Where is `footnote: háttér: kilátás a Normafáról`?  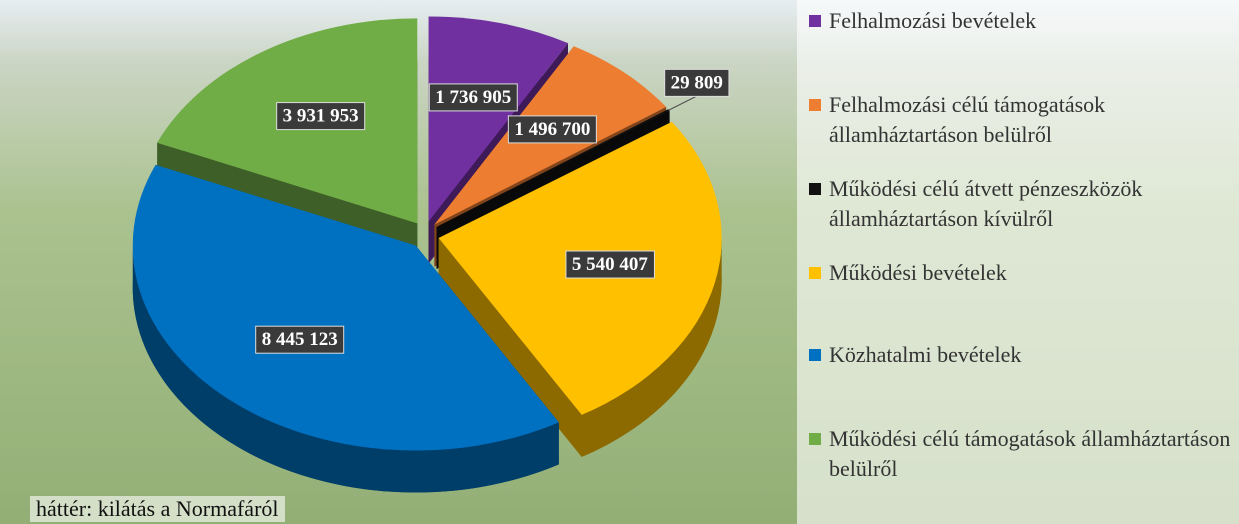 footnote: háttér: kilátás a Normafáról is located at coordinates (157, 509).